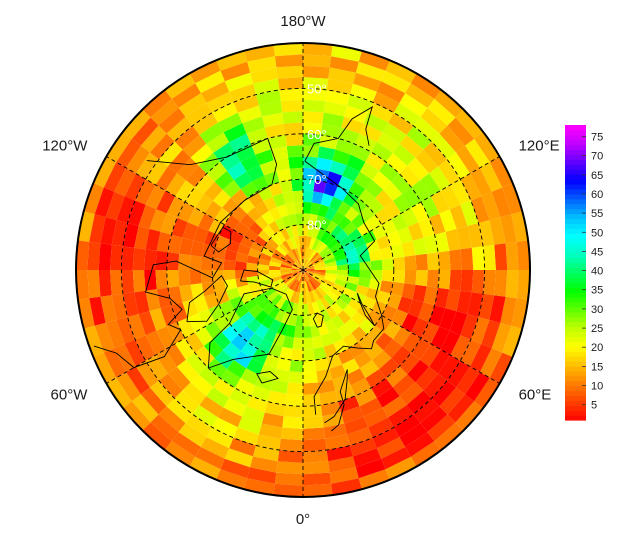 Image resolution: width=625 pixels, height=552 pixels. Describe the element at coordinates (597, 138) in the screenshot. I see `colorbar-tick-label: 75` at that location.